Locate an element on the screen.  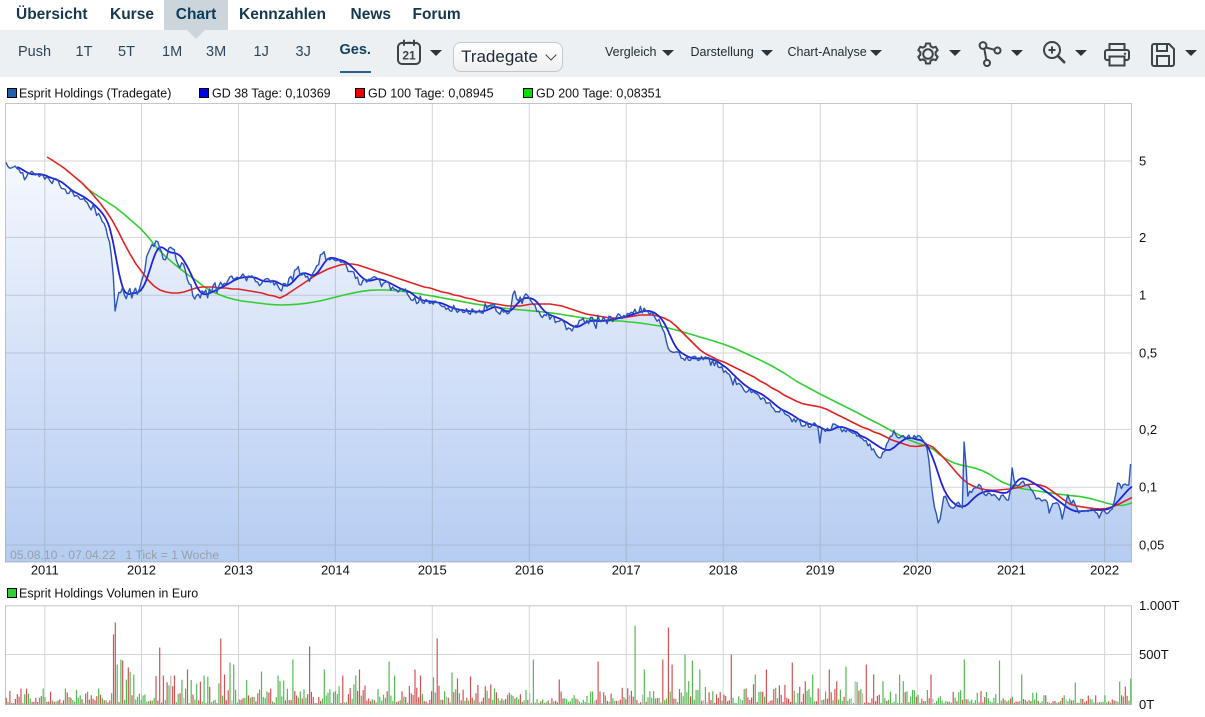
svg-text: 0T is located at coordinates (1146, 704).